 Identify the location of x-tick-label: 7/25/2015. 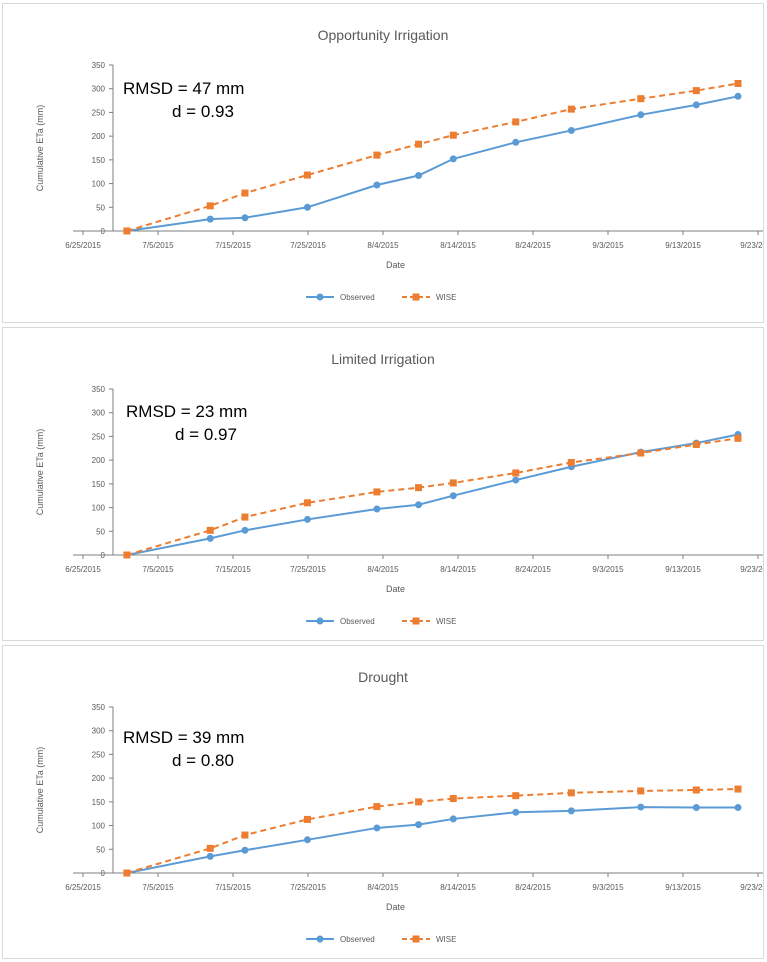
(308, 245).